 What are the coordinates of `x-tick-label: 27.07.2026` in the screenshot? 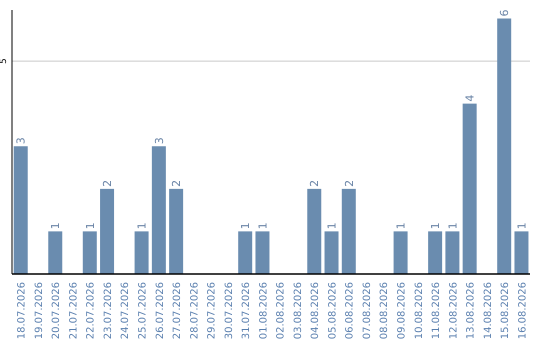 It's located at (178, 311).